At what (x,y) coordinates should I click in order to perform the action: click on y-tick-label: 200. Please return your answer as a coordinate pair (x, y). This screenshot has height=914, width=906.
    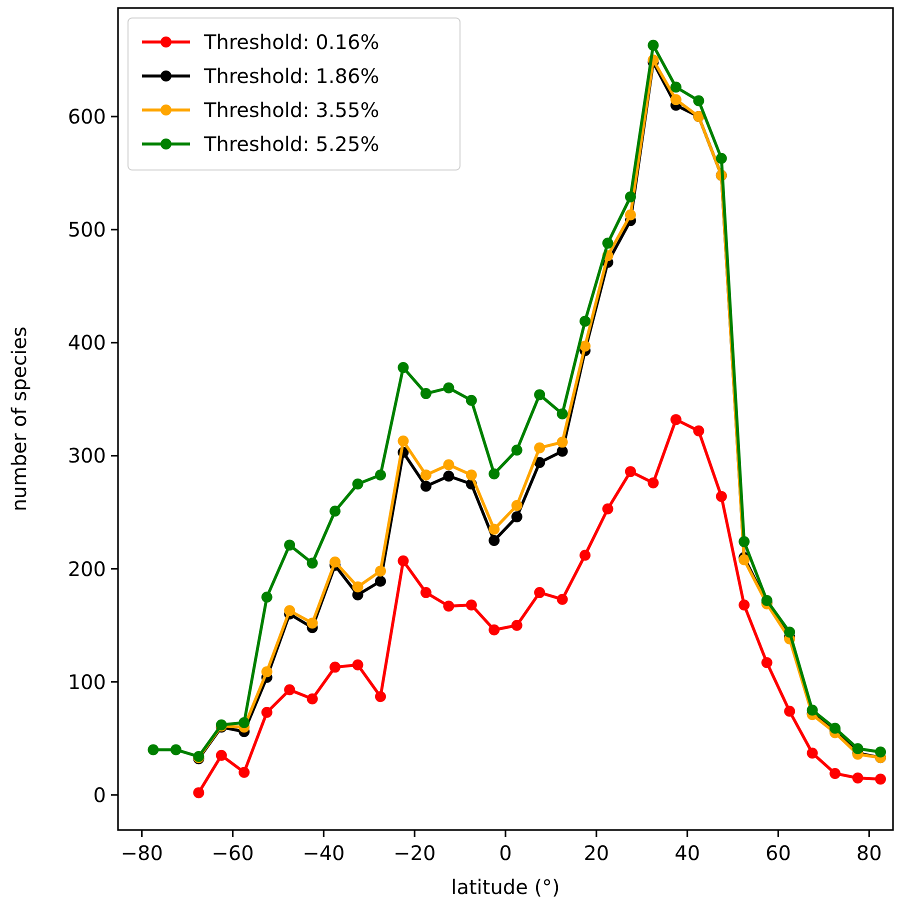
    Looking at the image, I should click on (87, 568).